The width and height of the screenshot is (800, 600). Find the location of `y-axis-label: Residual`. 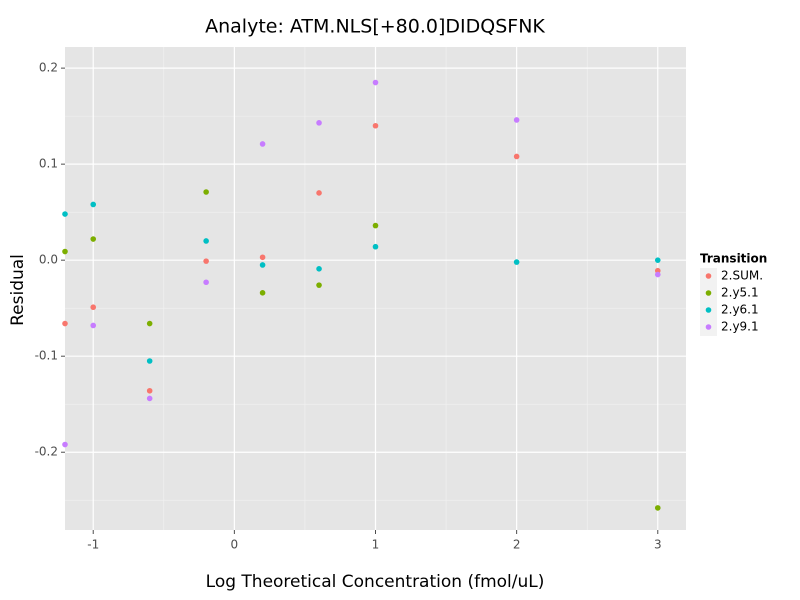

y-axis-label: Residual is located at coordinates (18, 290).